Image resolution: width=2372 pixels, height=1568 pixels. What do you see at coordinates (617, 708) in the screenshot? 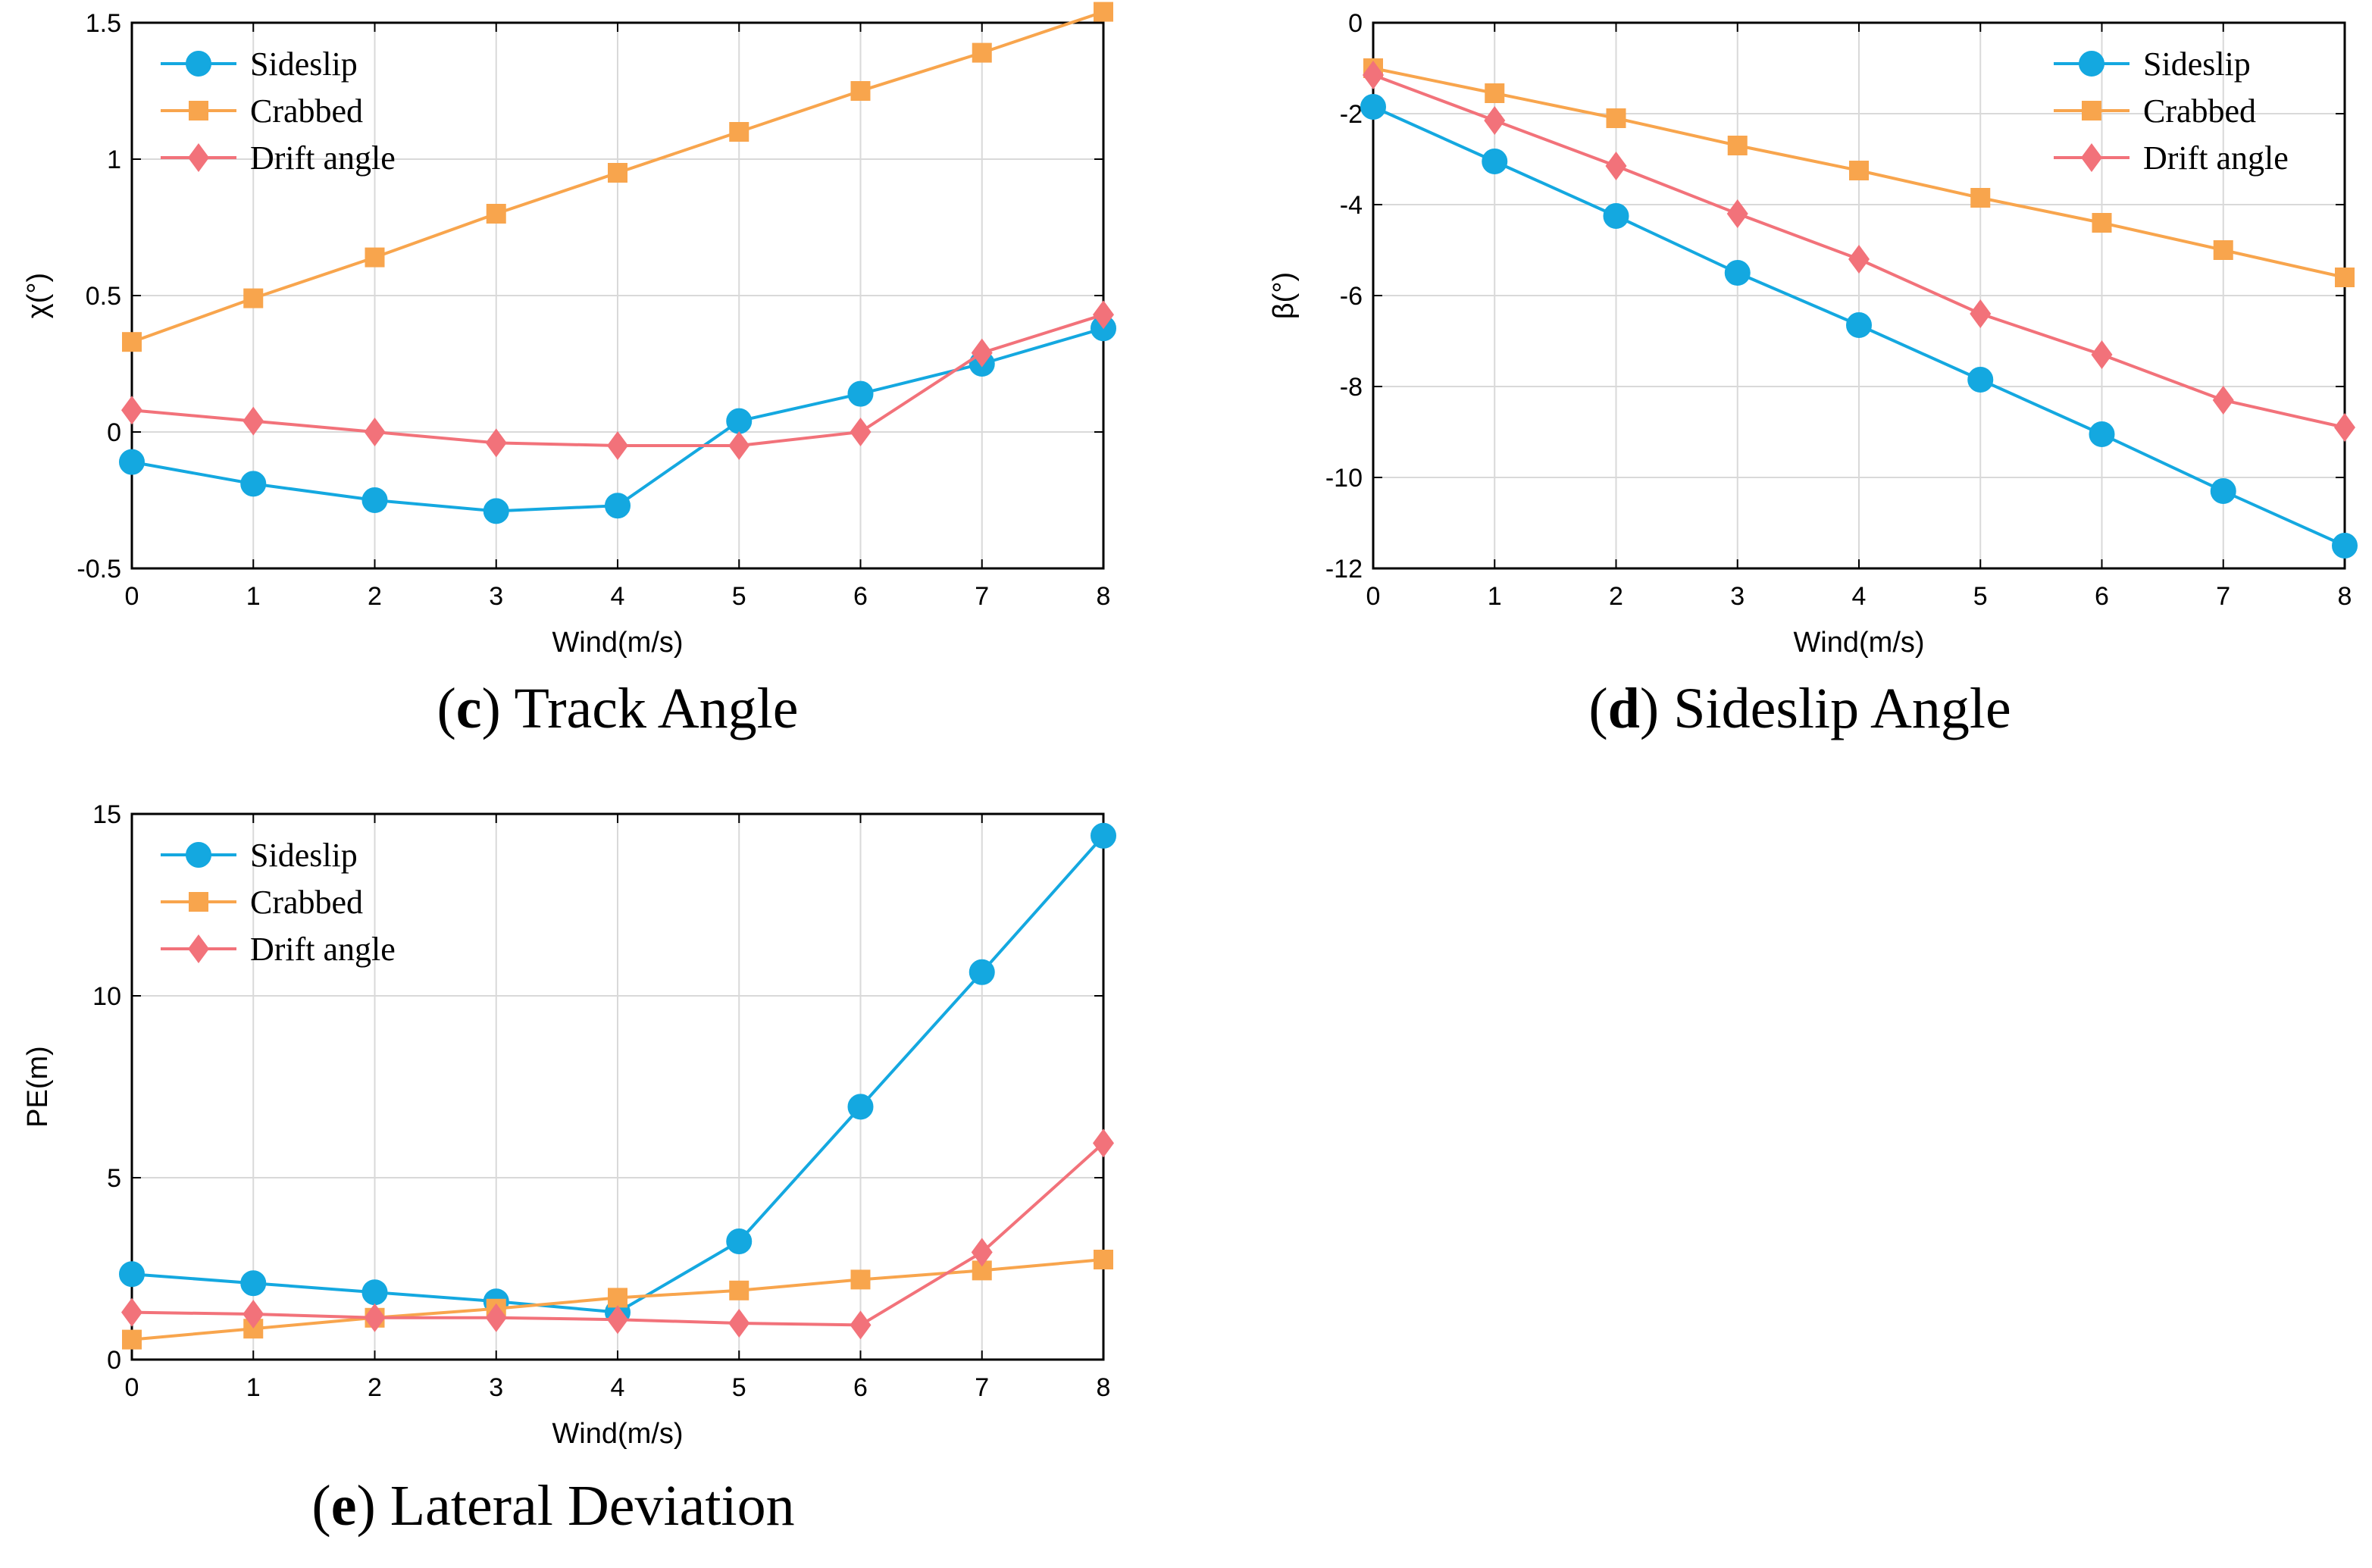
I see `chart-caption: (c) Track Angle` at bounding box center [617, 708].